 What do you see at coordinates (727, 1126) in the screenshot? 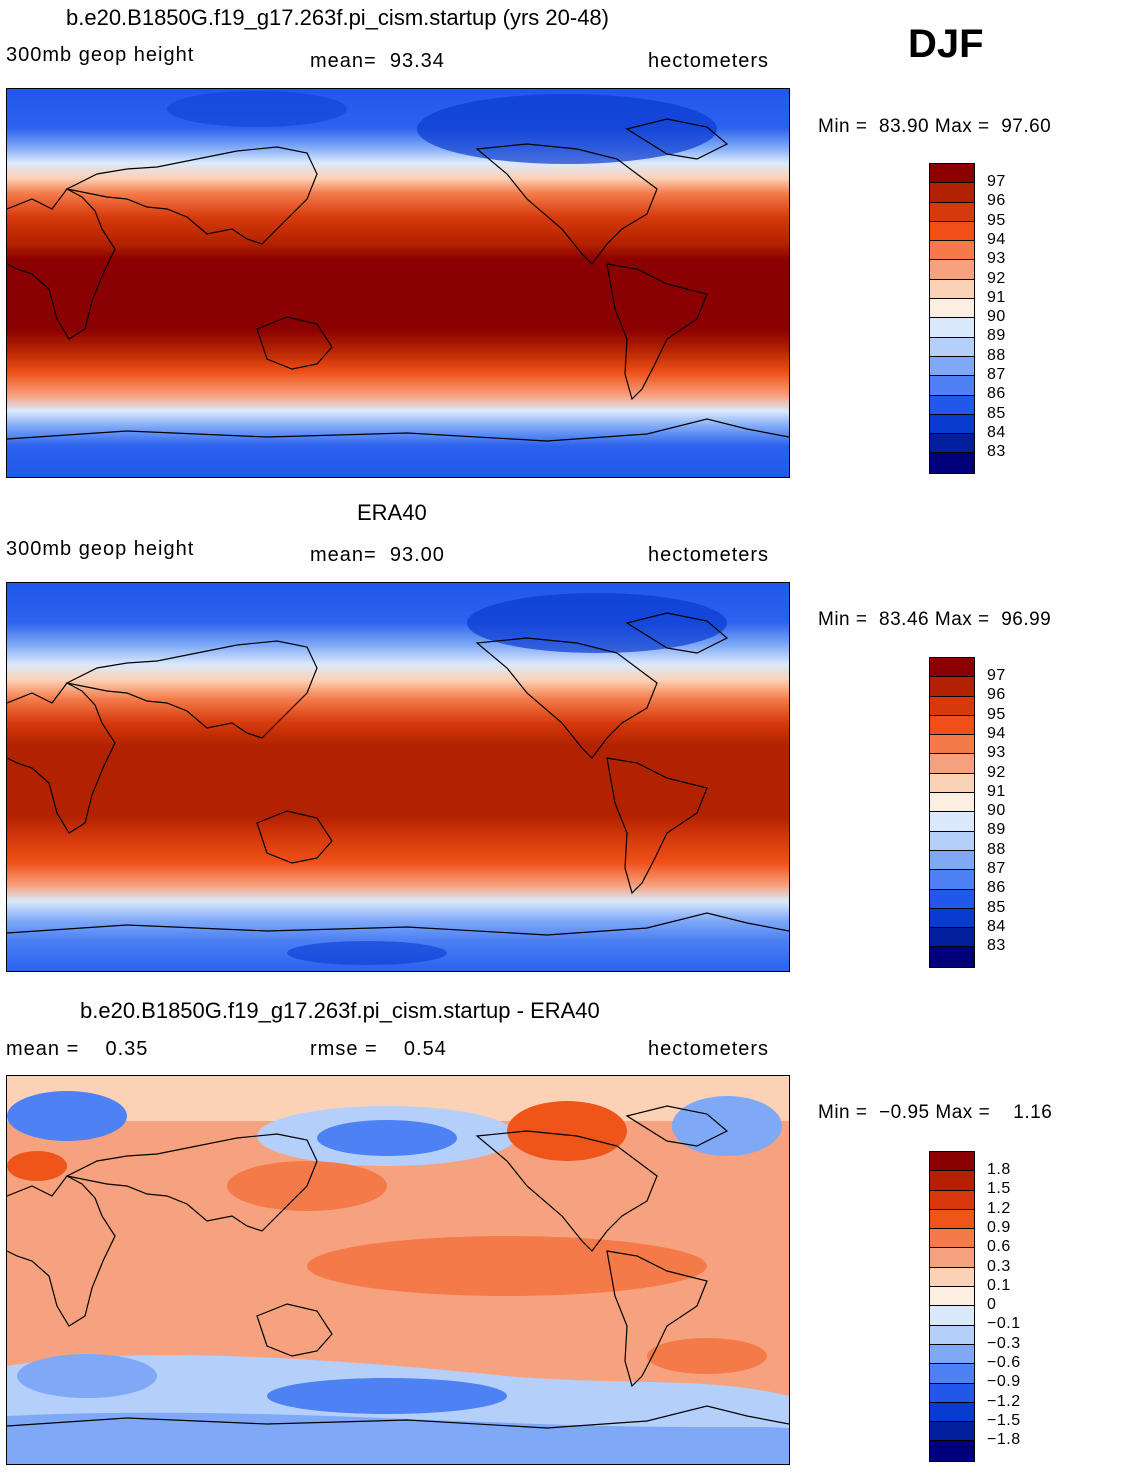
I see `atlantic-negative` at bounding box center [727, 1126].